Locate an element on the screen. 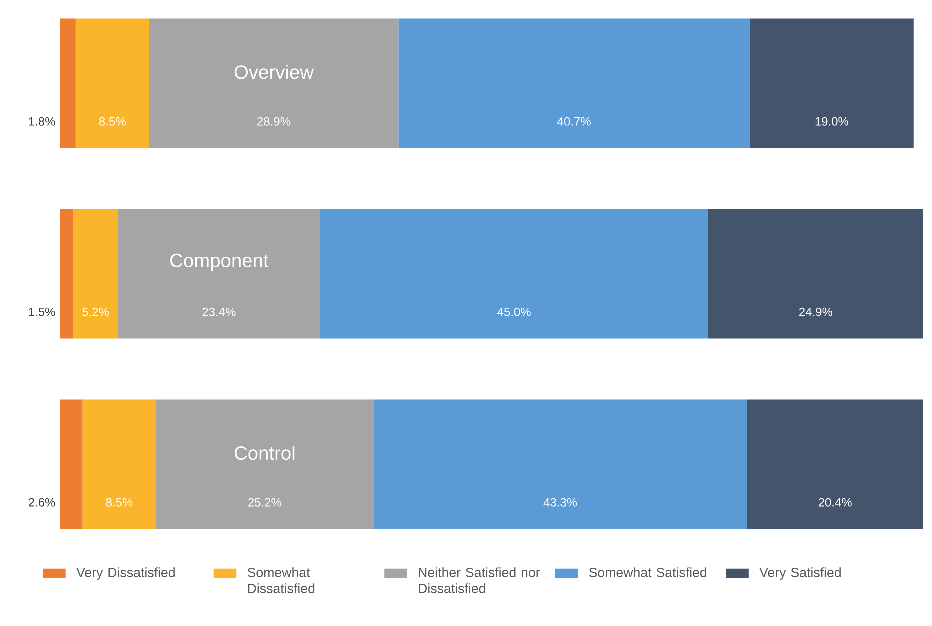 This screenshot has width=932, height=626. legend-label: Very Dissatisfied is located at coordinates (125, 574).